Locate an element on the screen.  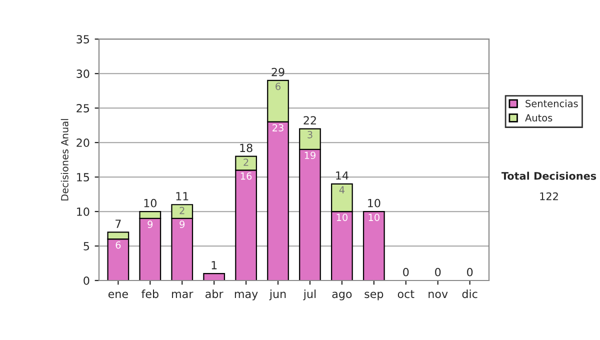
total-label: 14 is located at coordinates (342, 175).